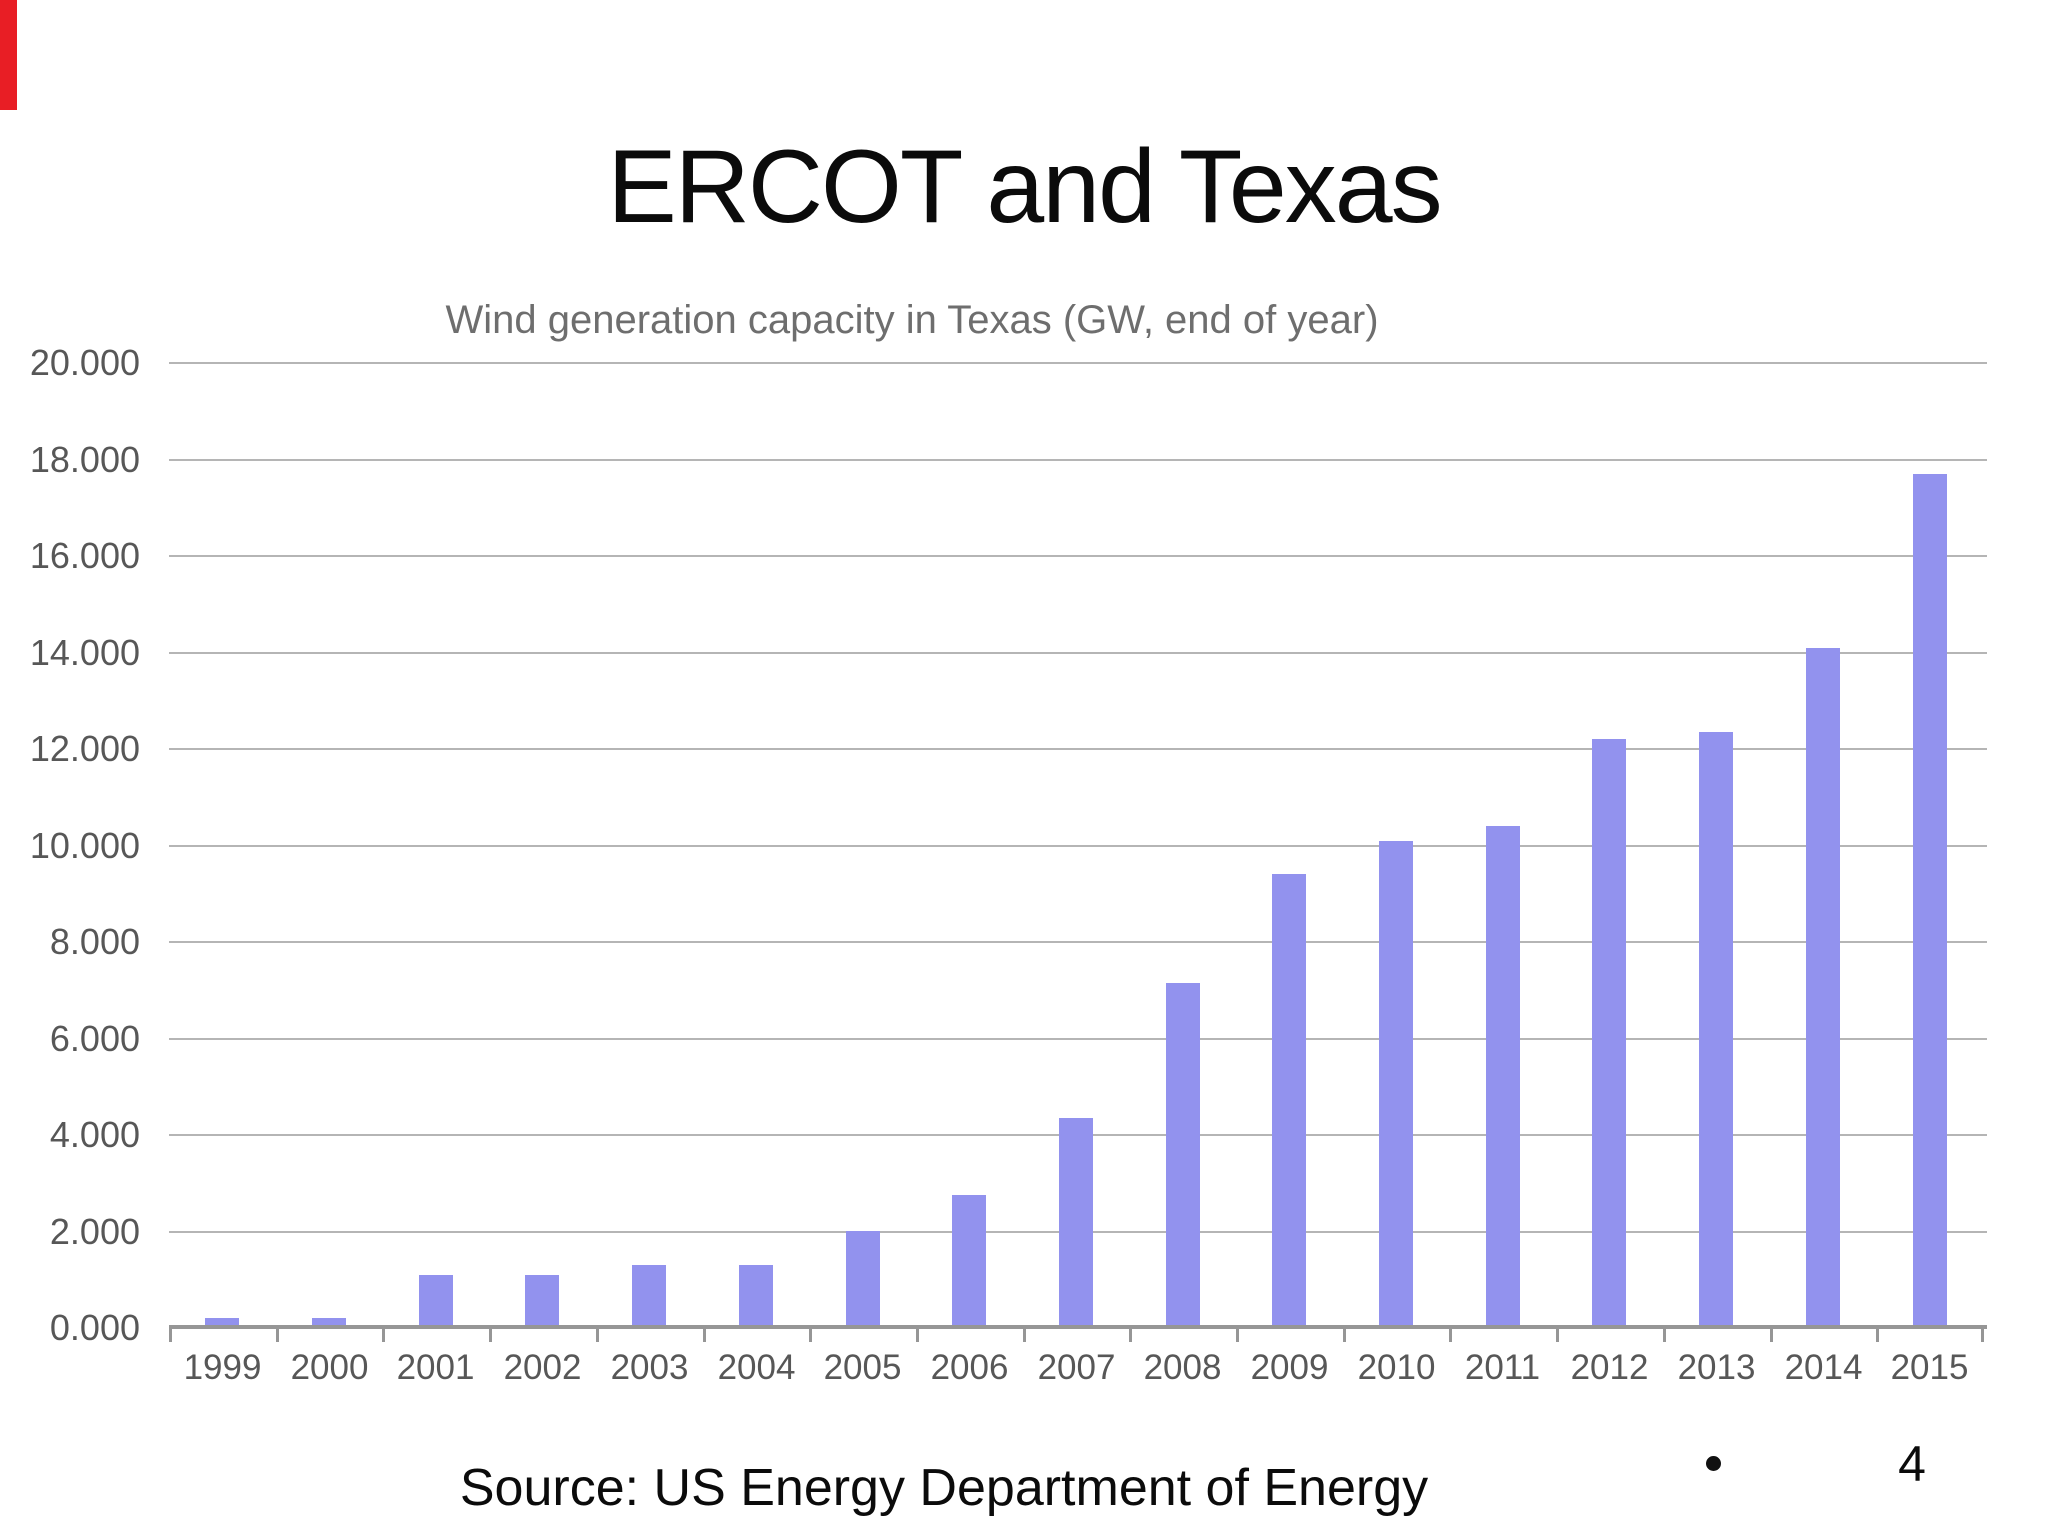  What do you see at coordinates (222, 1367) in the screenshot?
I see `x-axis-label: 1999` at bounding box center [222, 1367].